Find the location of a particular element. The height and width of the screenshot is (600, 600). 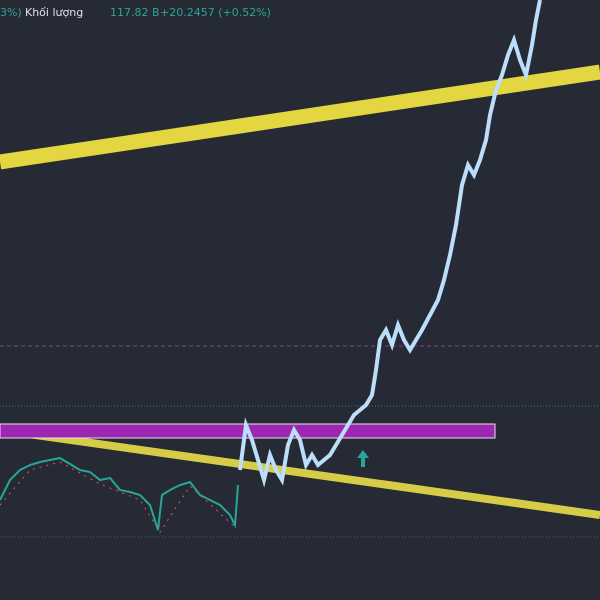

volume-label: Khối lượng is located at coordinates (54, 12).